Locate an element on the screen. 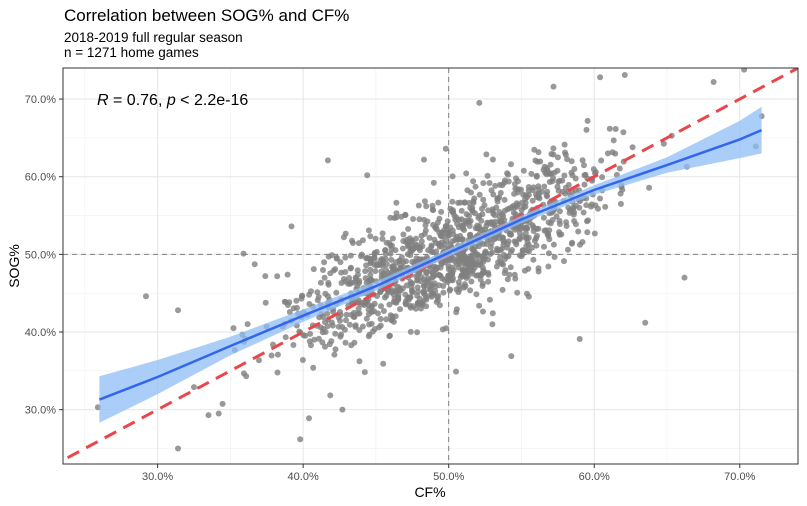 This screenshot has width=807, height=506. y-tick-label: 50.0% is located at coordinates (40, 255).